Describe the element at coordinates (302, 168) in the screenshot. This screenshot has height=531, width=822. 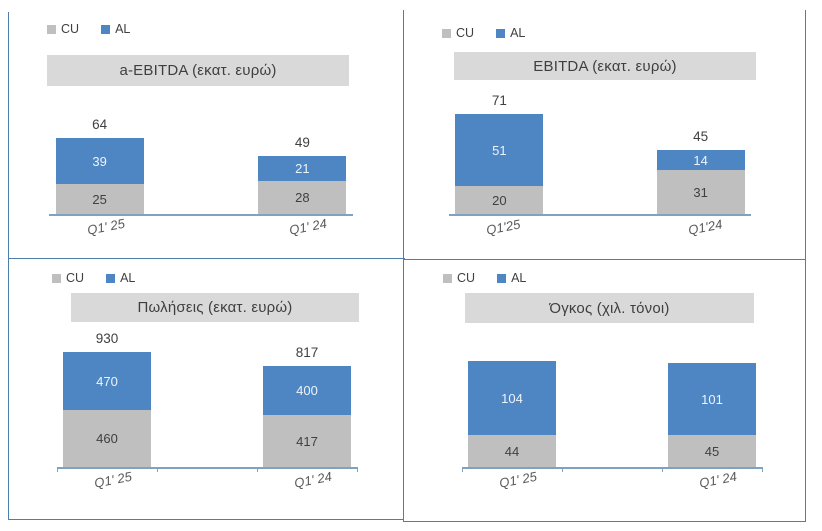
I see `bar-segment-al: 21` at that location.